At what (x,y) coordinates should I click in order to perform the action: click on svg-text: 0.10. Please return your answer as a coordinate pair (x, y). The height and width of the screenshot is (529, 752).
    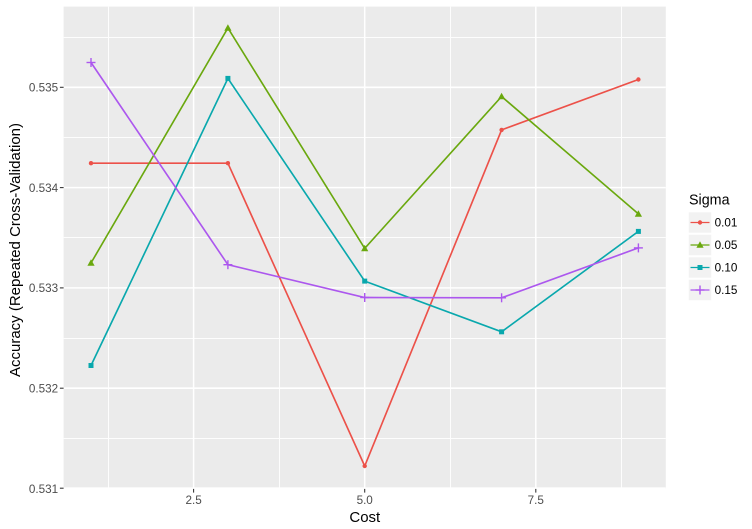
    Looking at the image, I should click on (726, 268).